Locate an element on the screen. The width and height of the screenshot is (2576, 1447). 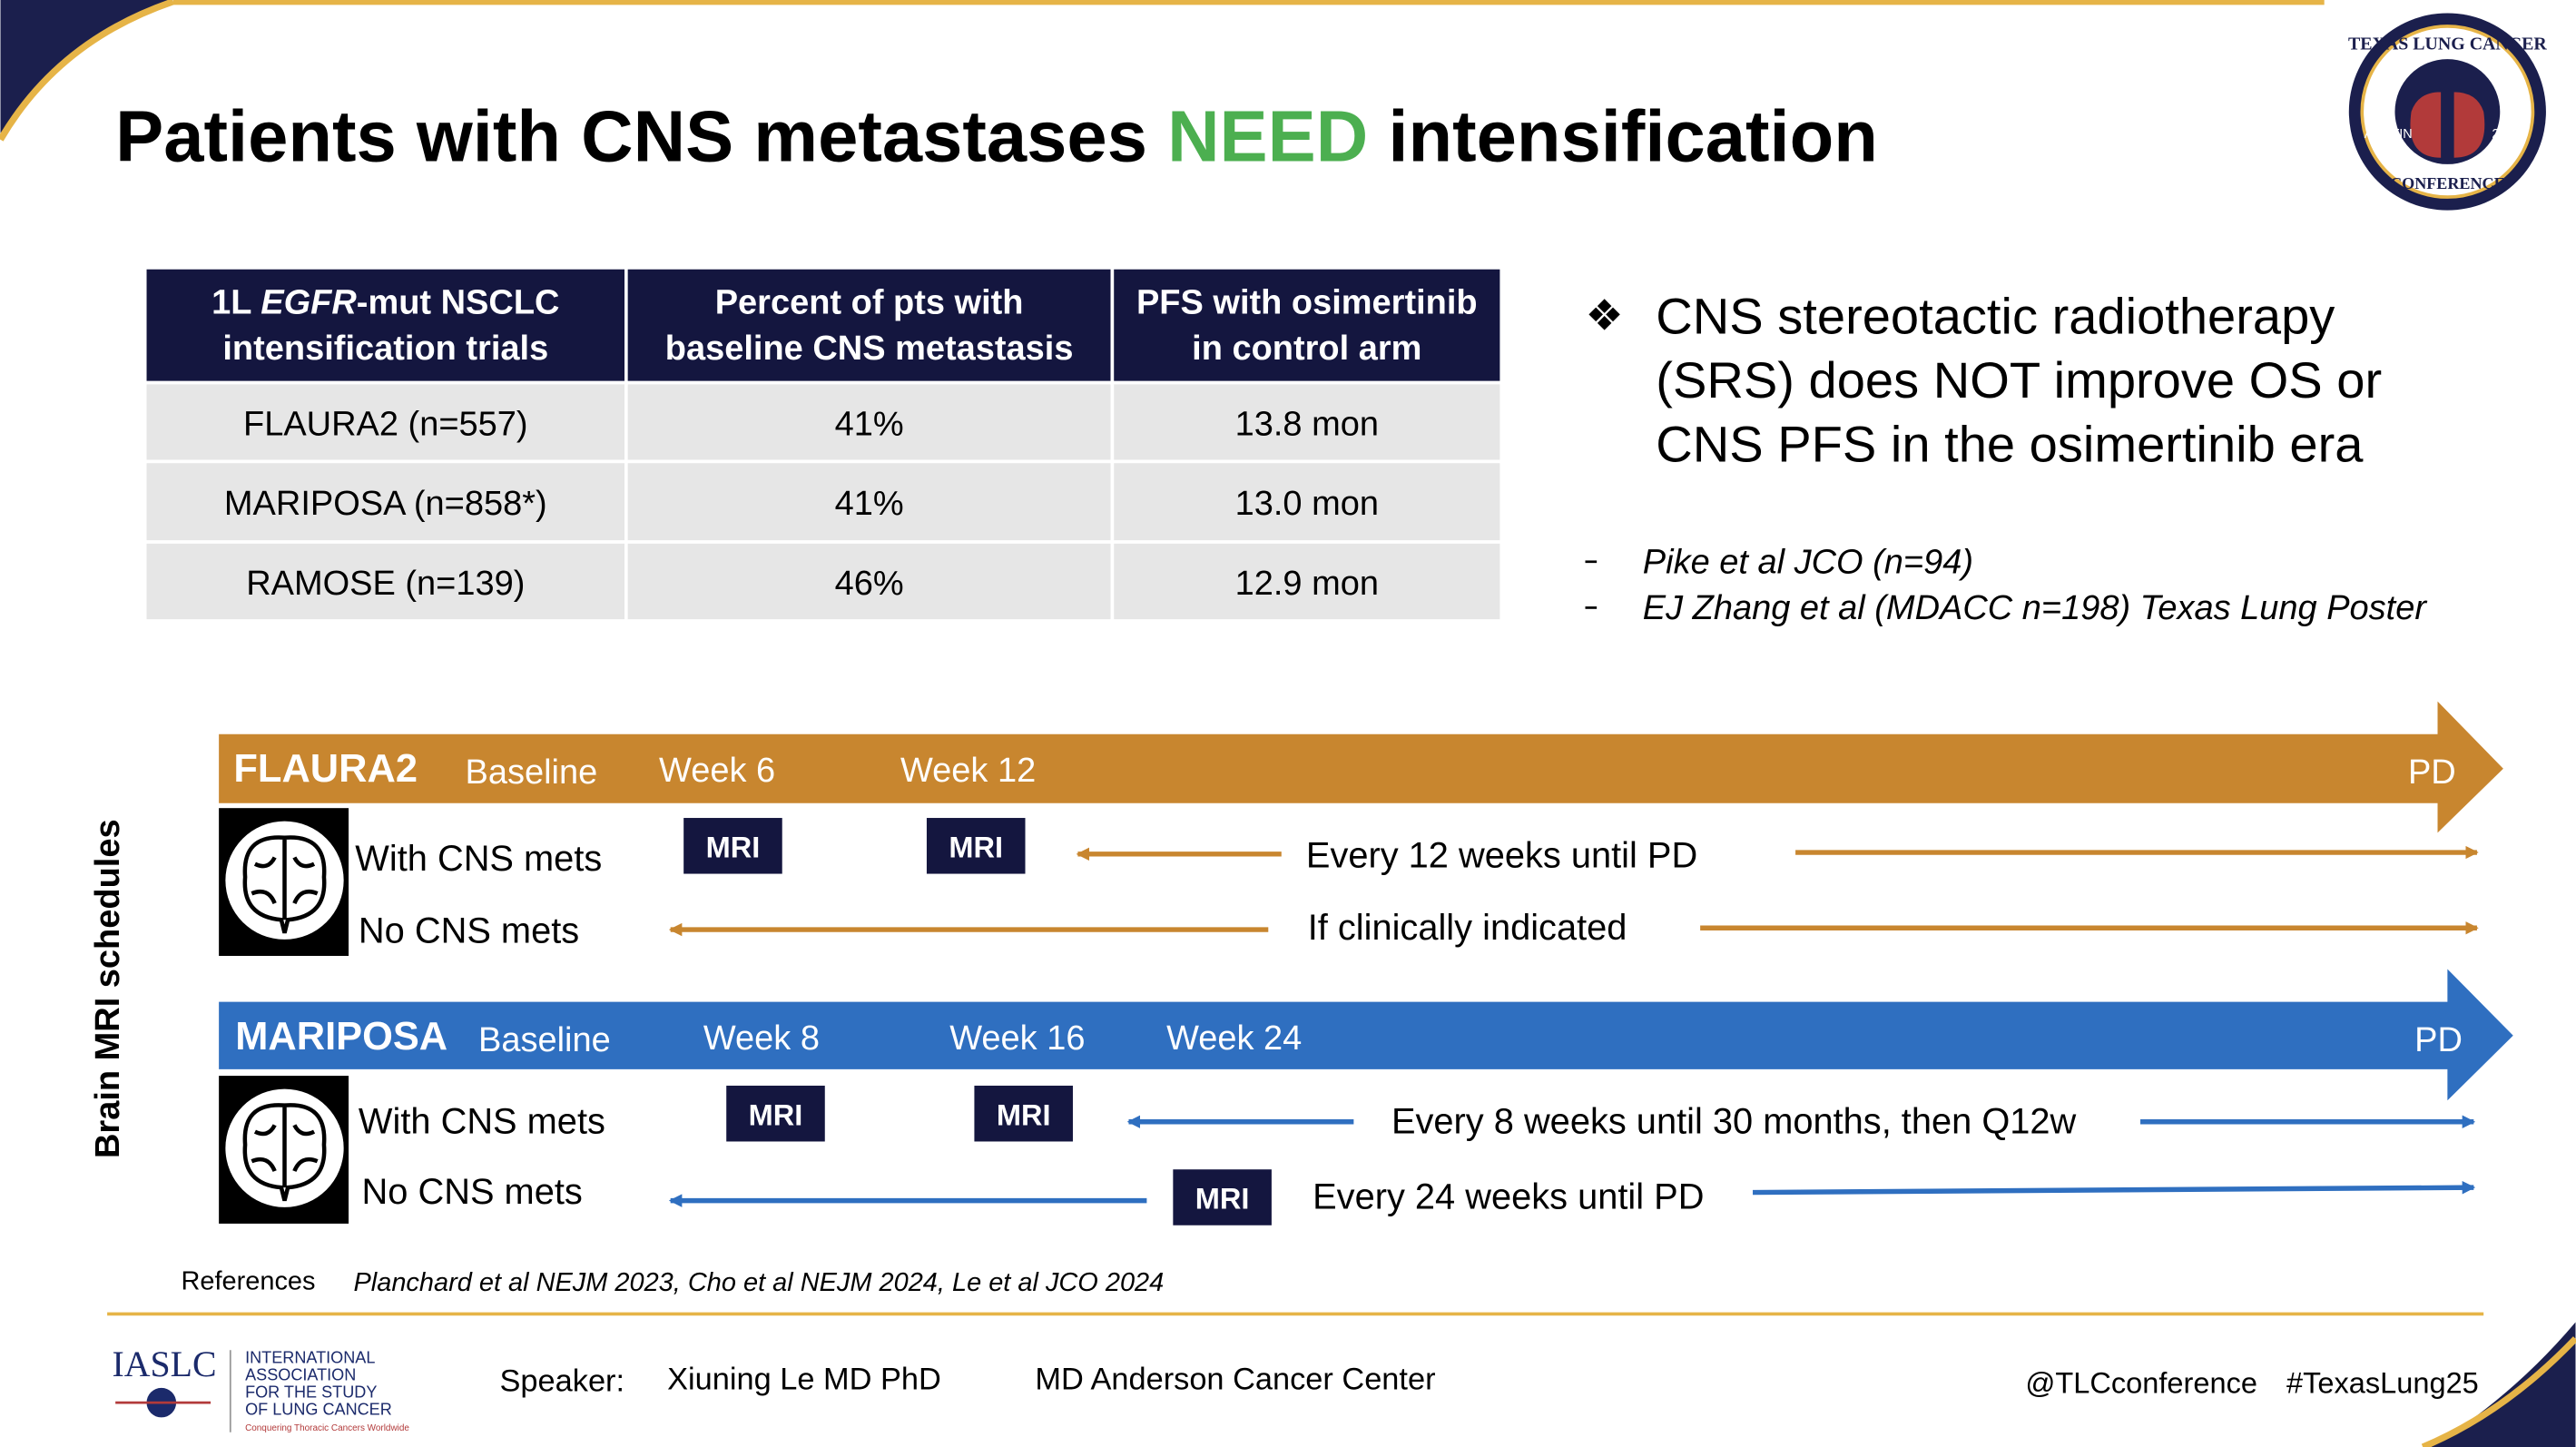
table-cell-text: 13.0 mon is located at coordinates (1307, 504).